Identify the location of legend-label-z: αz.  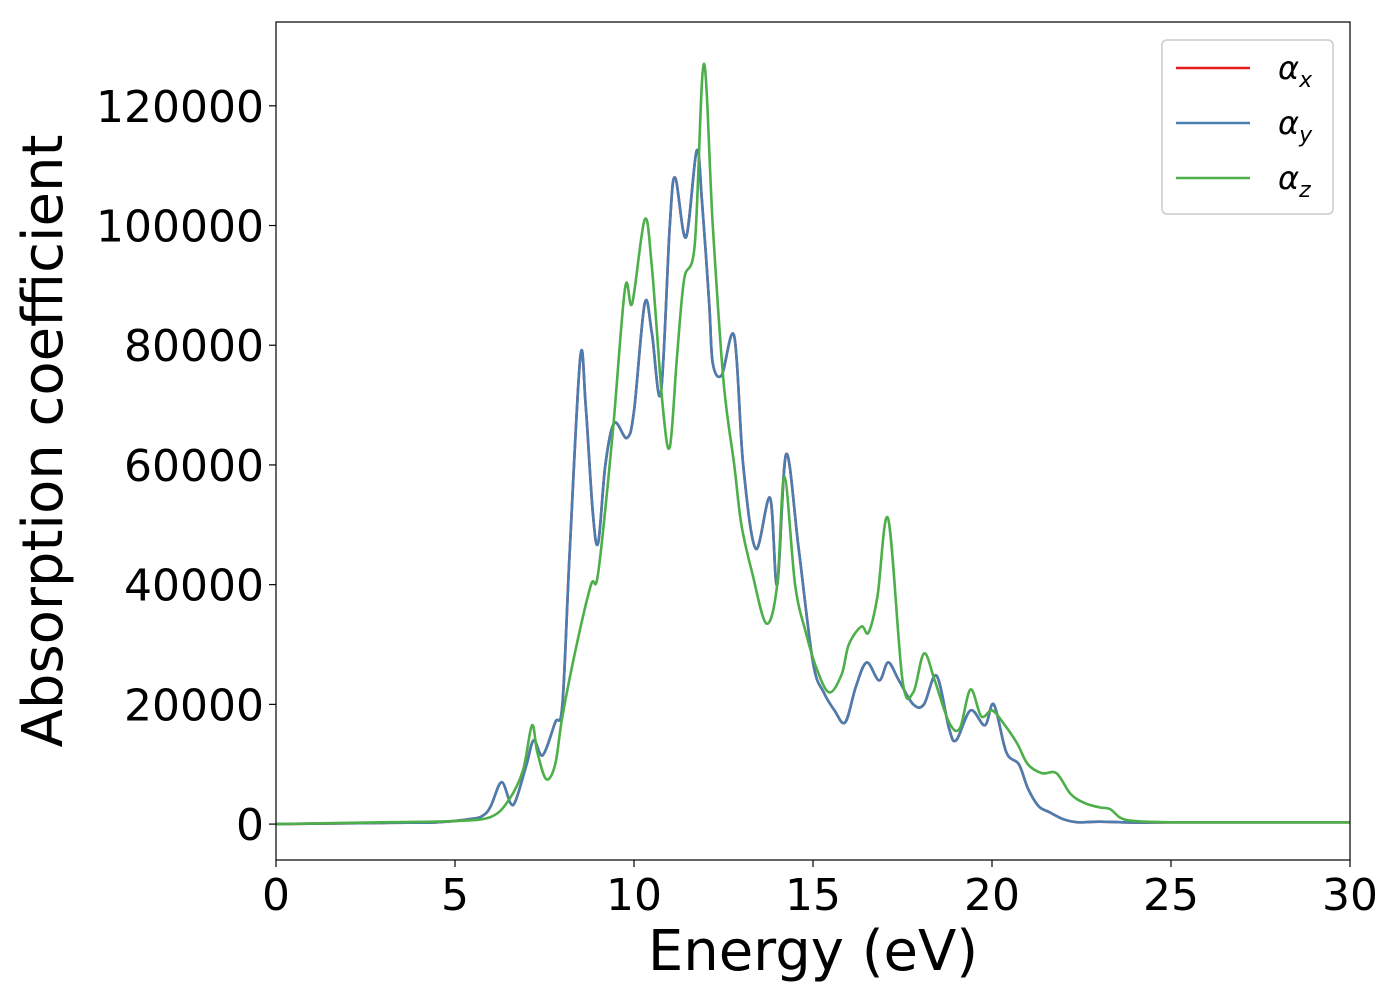
(1294, 181).